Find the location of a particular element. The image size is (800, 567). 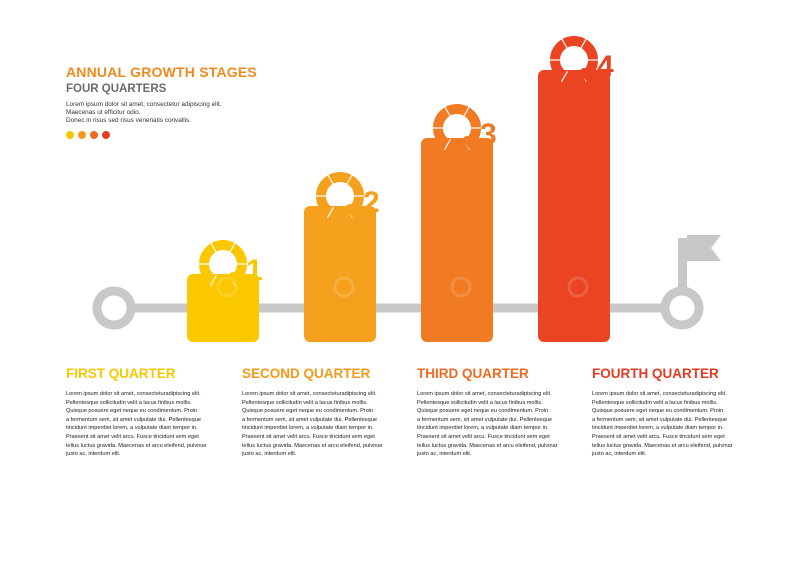

bar-q2 is located at coordinates (340, 274).